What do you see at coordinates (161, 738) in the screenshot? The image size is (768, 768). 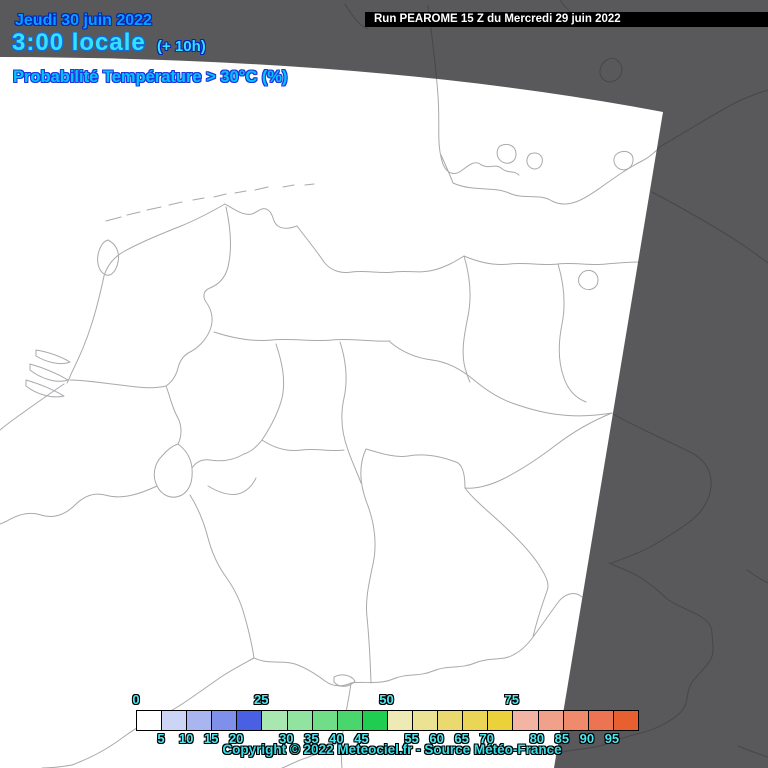 I see `colorbar-tick-label: 5` at bounding box center [161, 738].